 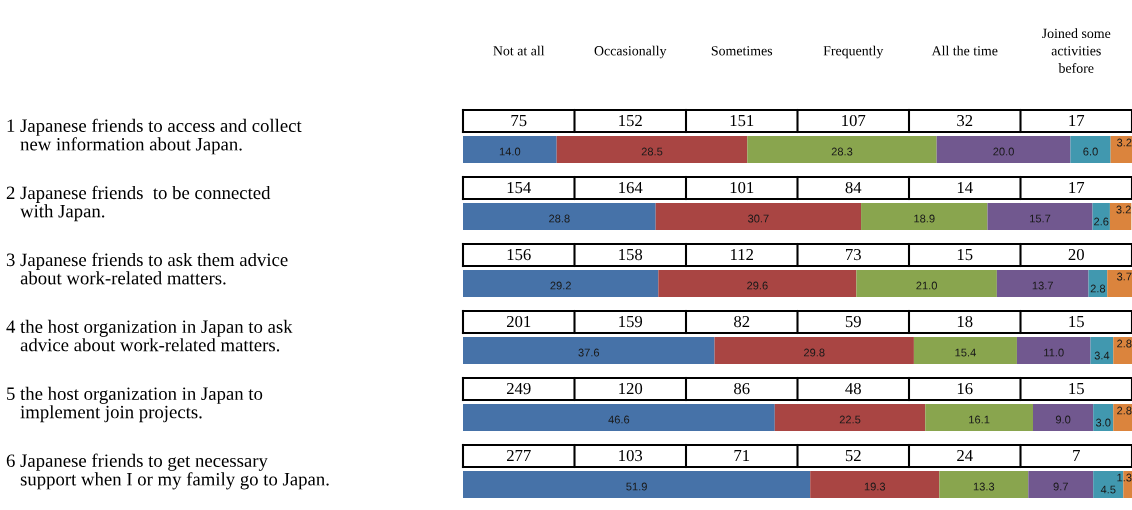 What do you see at coordinates (965, 455) in the screenshot?
I see `annotation: 24` at bounding box center [965, 455].